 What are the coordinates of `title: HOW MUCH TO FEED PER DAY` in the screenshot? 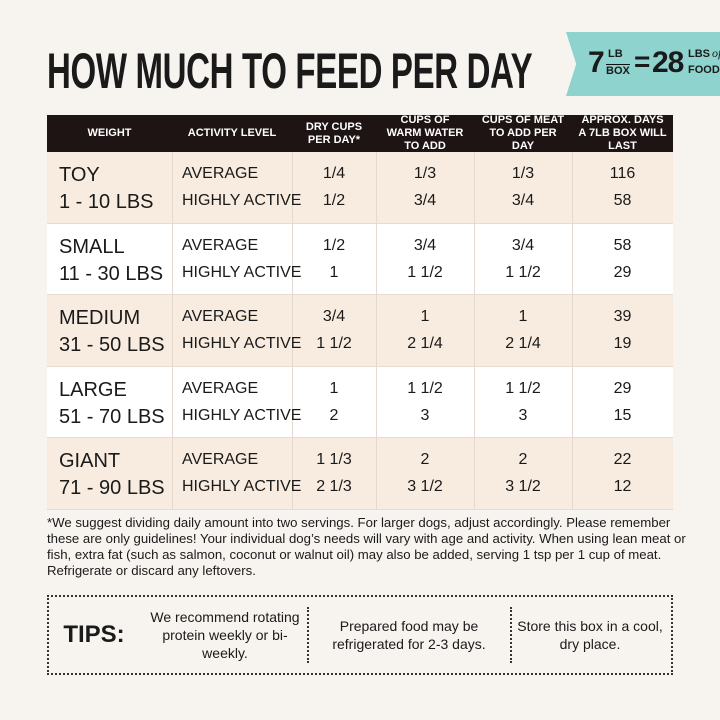 It's located at (290, 71).